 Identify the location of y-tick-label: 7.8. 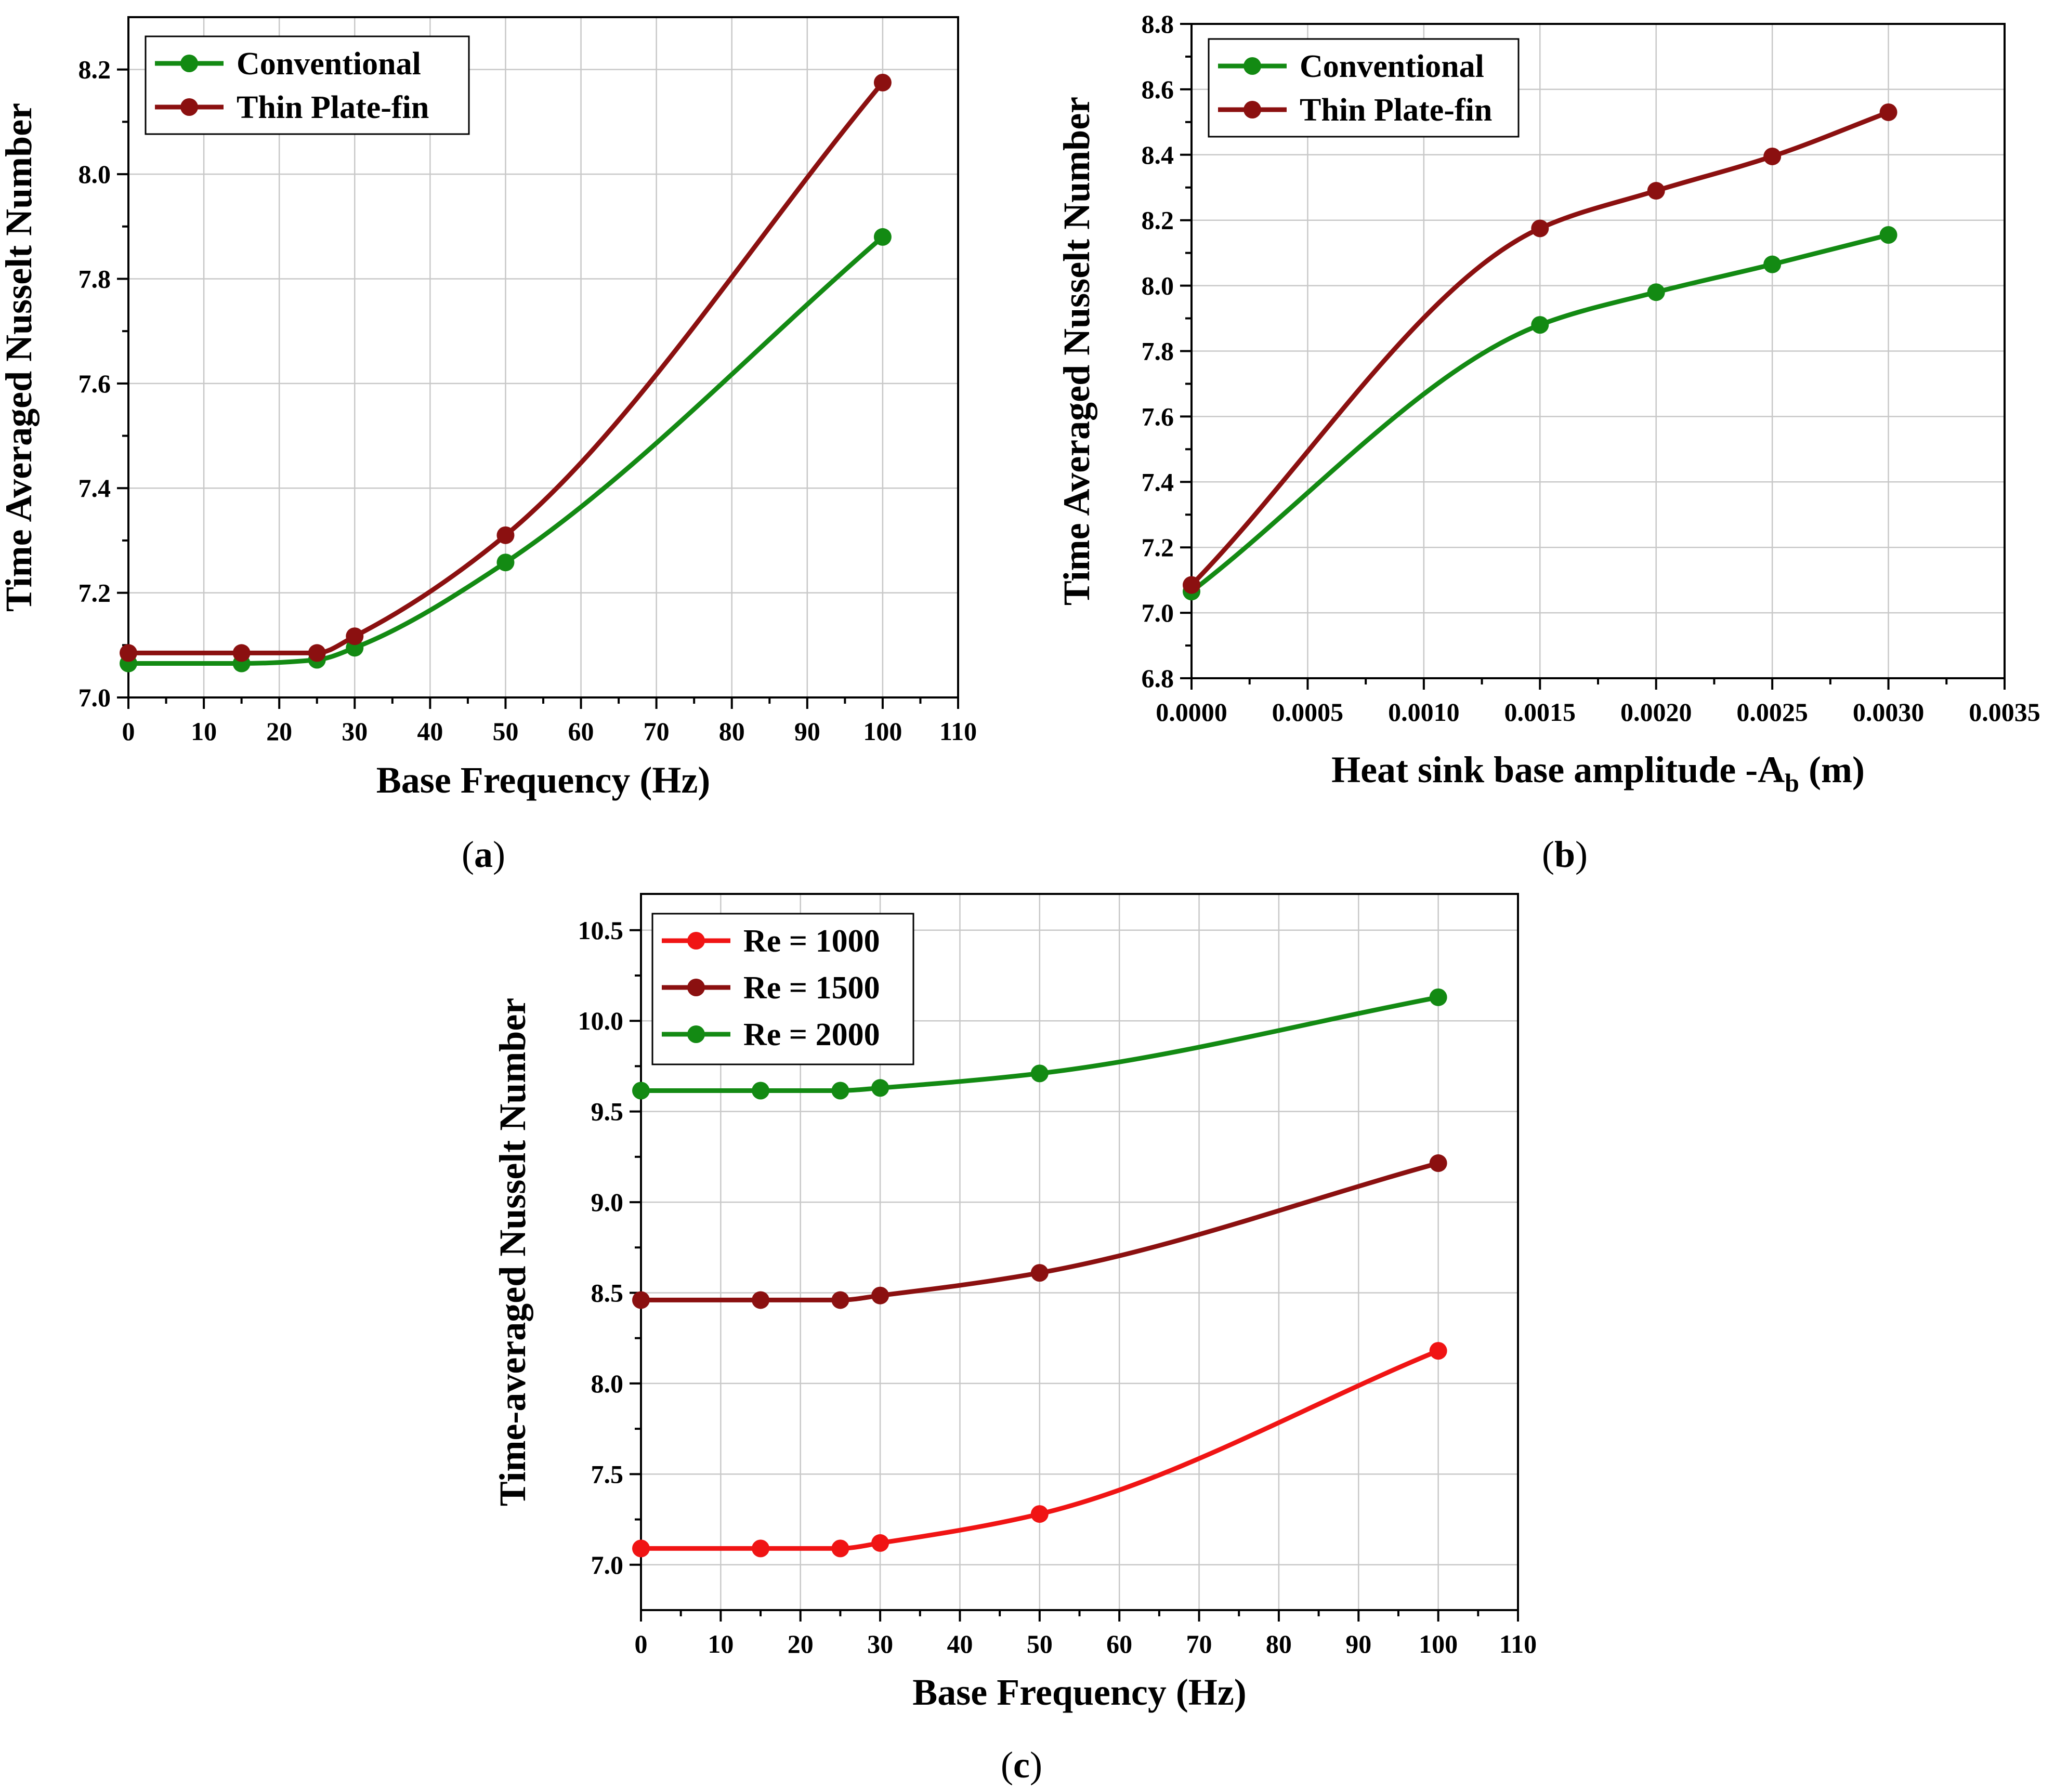
(94, 278).